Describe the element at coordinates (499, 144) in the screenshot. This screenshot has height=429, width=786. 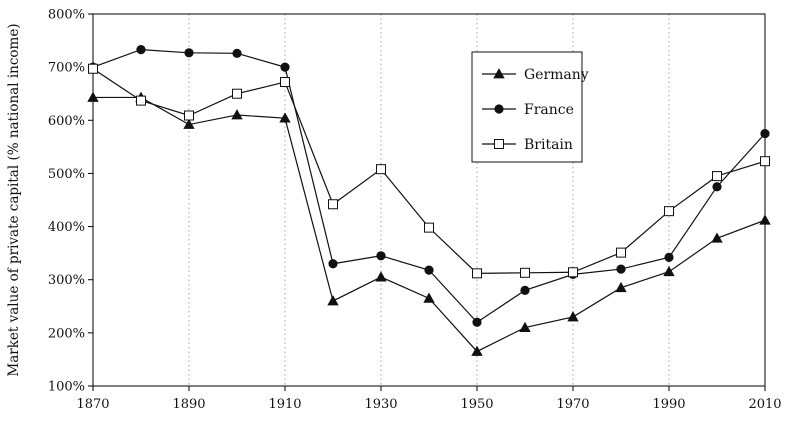
I see `legend-marker-britain` at that location.